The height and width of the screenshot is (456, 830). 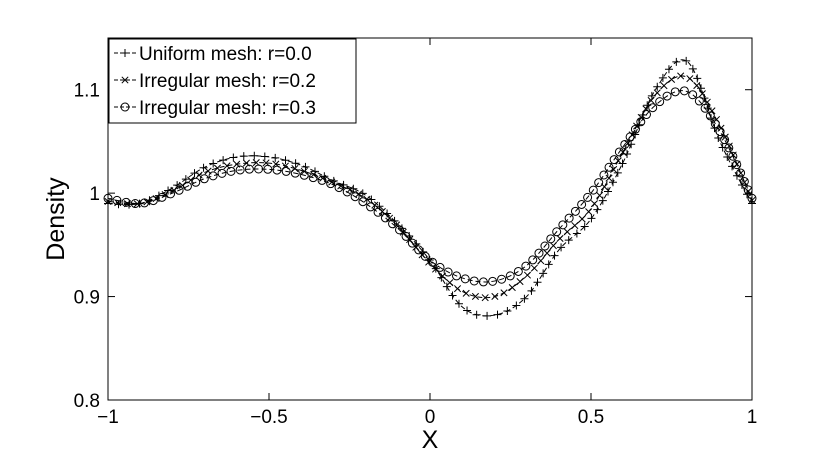 What do you see at coordinates (591, 417) in the screenshot?
I see `x-tick-label: 0.5` at bounding box center [591, 417].